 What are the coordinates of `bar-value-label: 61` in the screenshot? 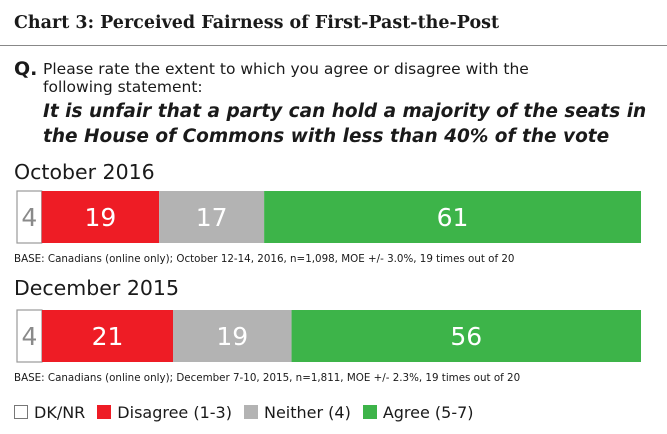 It's located at (453, 217).